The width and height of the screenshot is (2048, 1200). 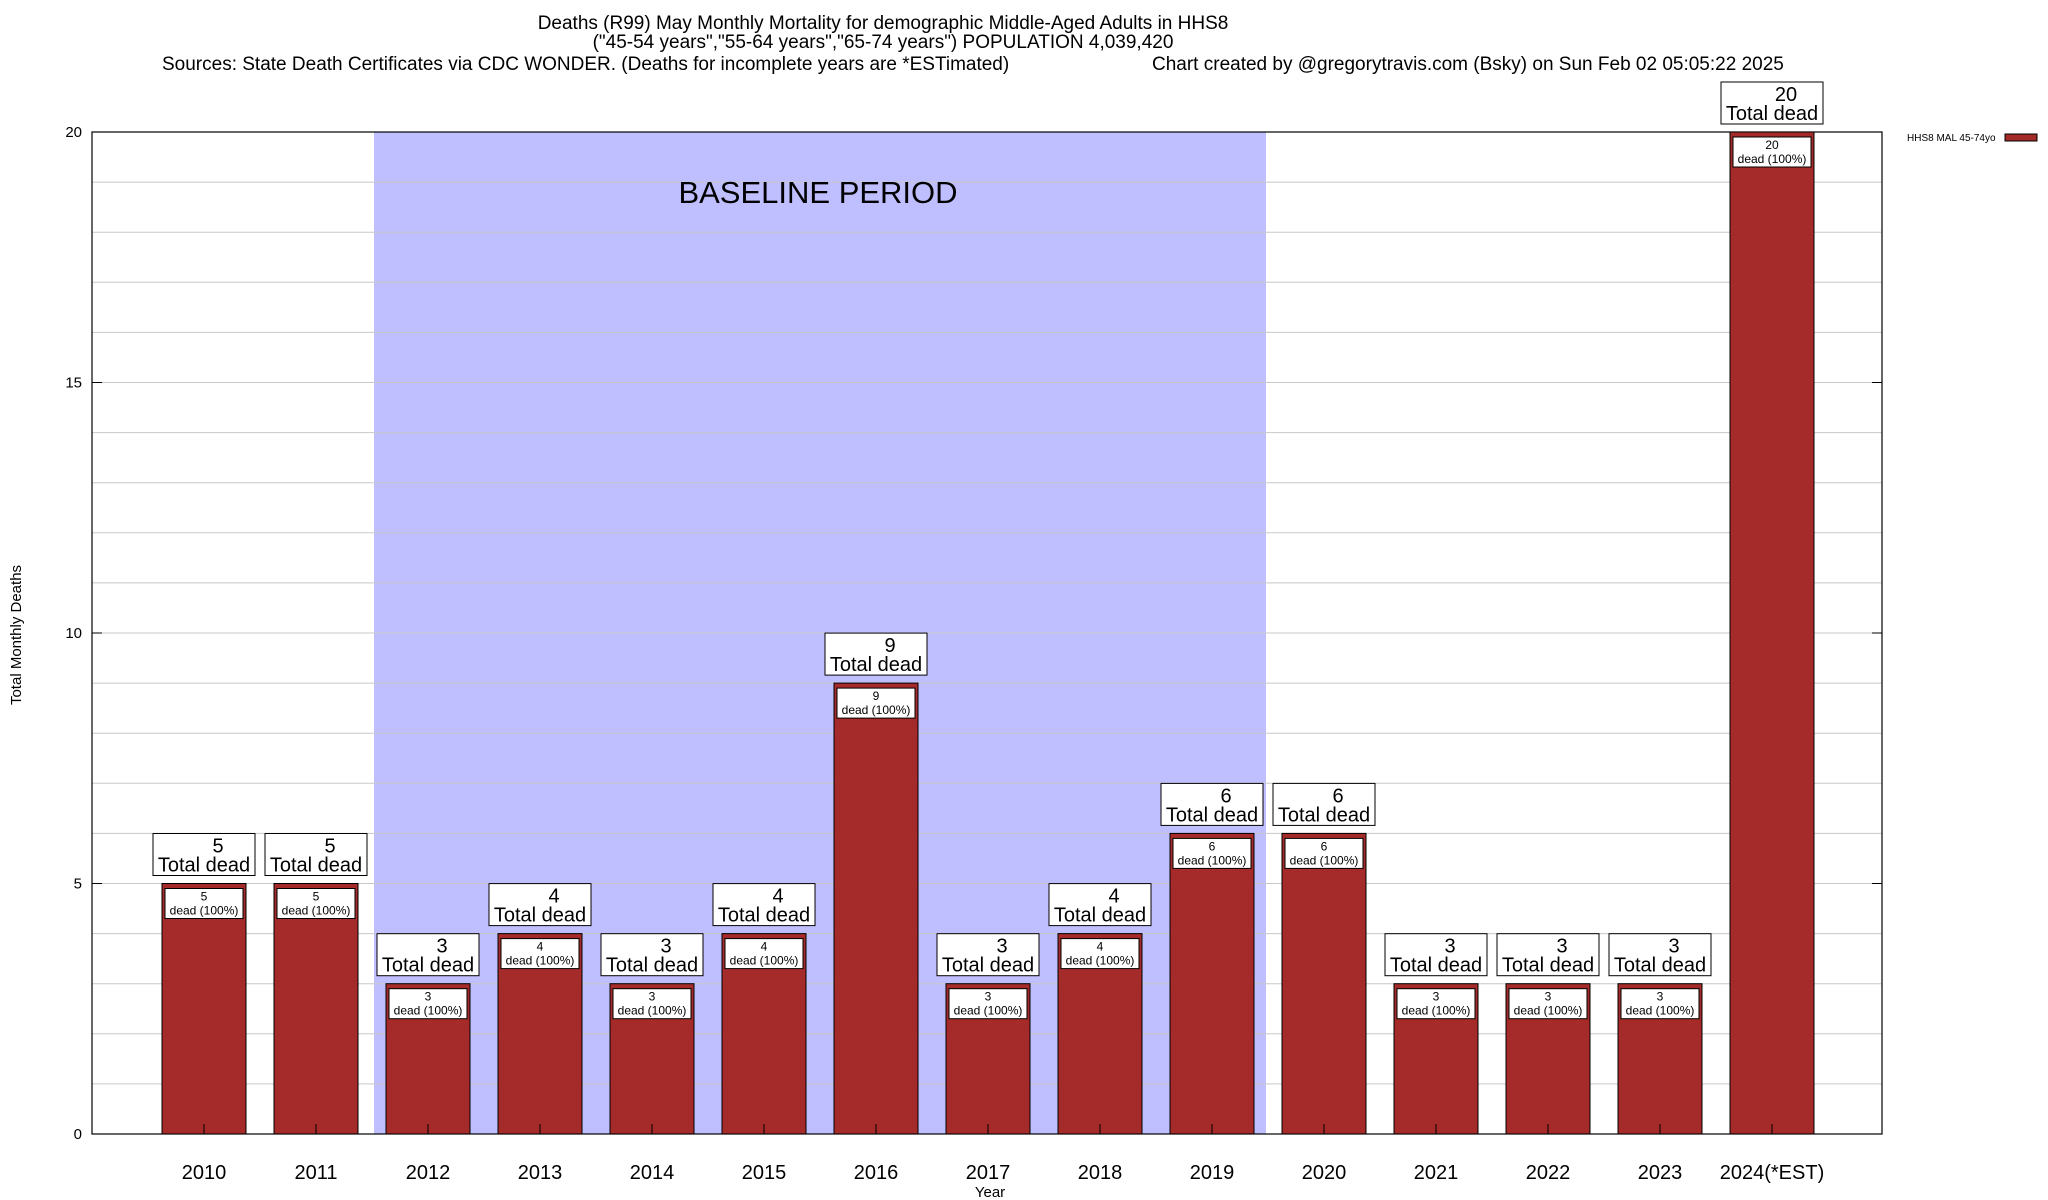 I want to click on x-tick-label: 2011, so click(x=315, y=1173).